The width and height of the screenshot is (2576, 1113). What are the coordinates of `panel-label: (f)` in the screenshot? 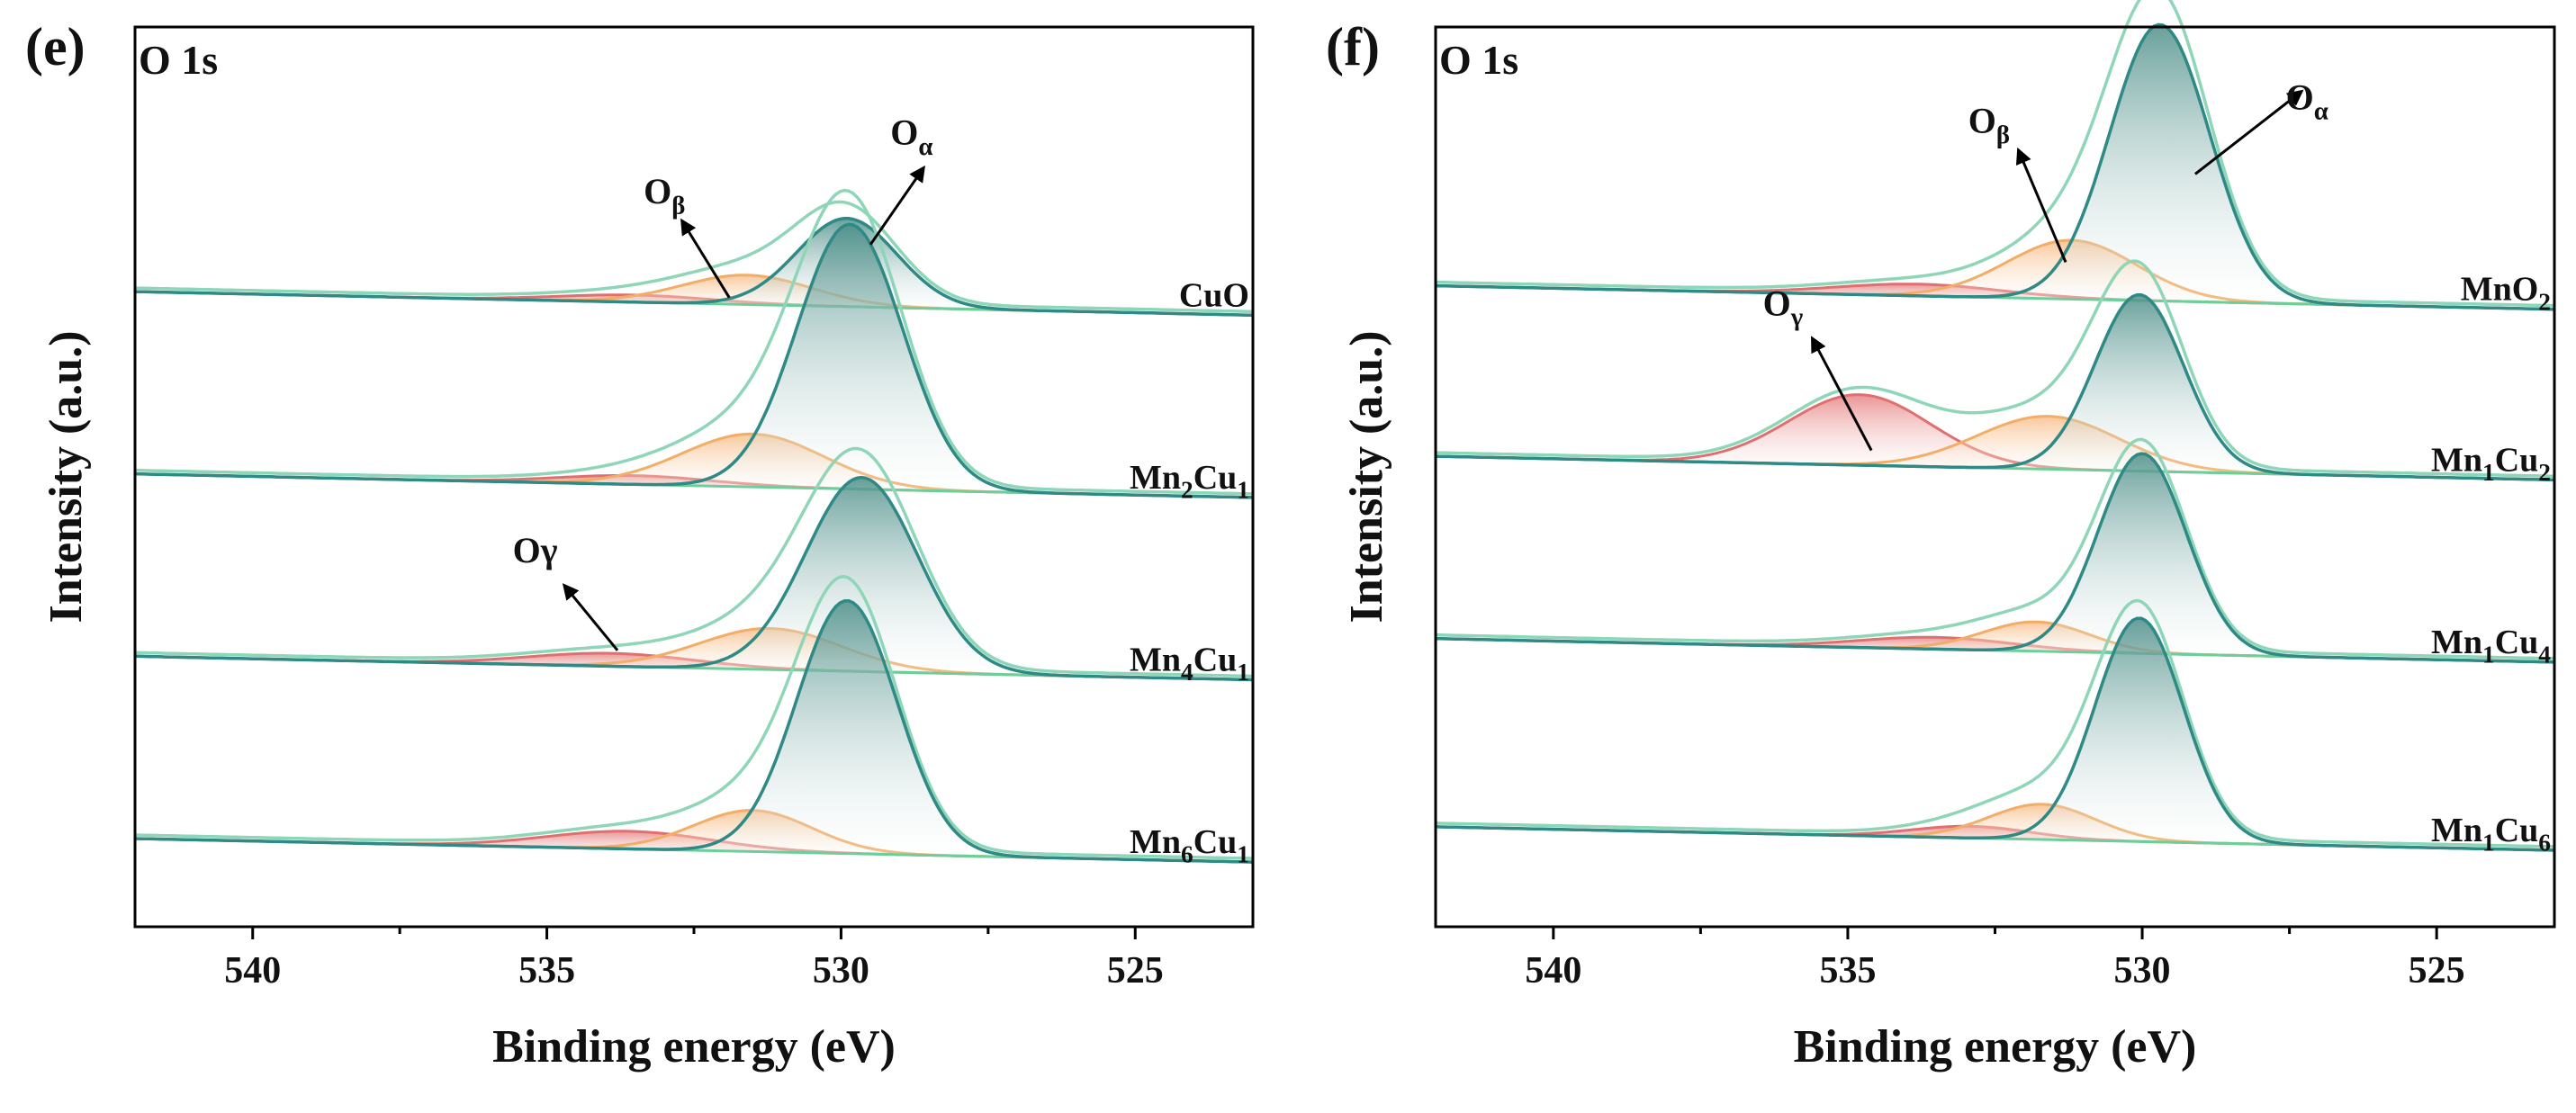 It's located at (1353, 46).